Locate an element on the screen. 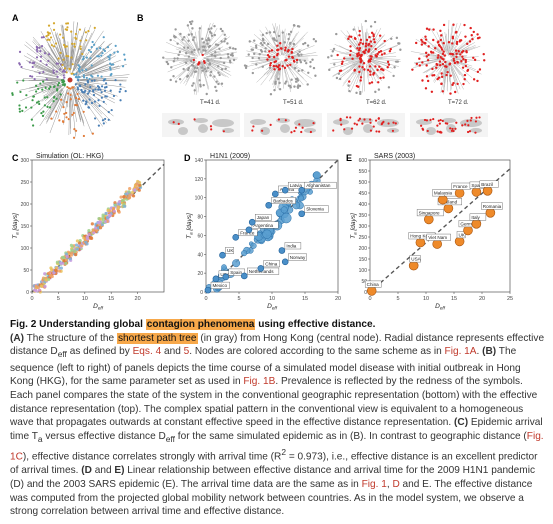 The image size is (553, 524). x-tick-label: 15 is located at coordinates (454, 299).